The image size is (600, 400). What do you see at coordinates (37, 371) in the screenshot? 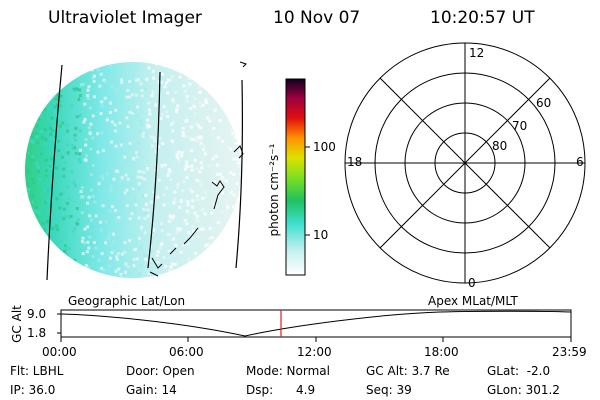
I see `info-flt: Flt: LBHL` at bounding box center [37, 371].